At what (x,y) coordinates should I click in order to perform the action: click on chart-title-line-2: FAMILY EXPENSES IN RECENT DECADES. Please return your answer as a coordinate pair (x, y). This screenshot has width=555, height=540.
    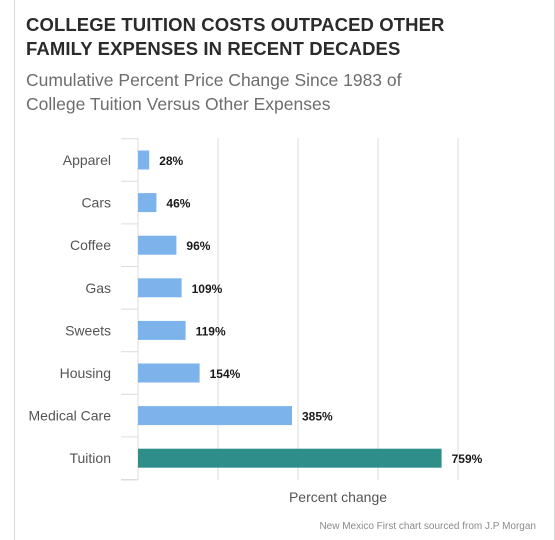
    Looking at the image, I should click on (213, 48).